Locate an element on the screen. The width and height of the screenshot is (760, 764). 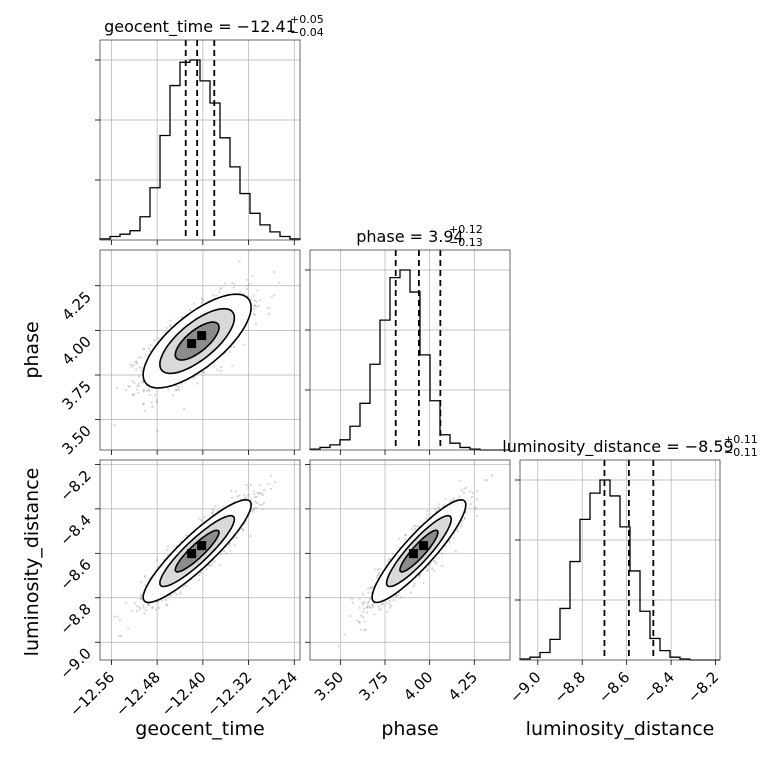
title-phase-sup: +0.12 is located at coordinates (466, 229).